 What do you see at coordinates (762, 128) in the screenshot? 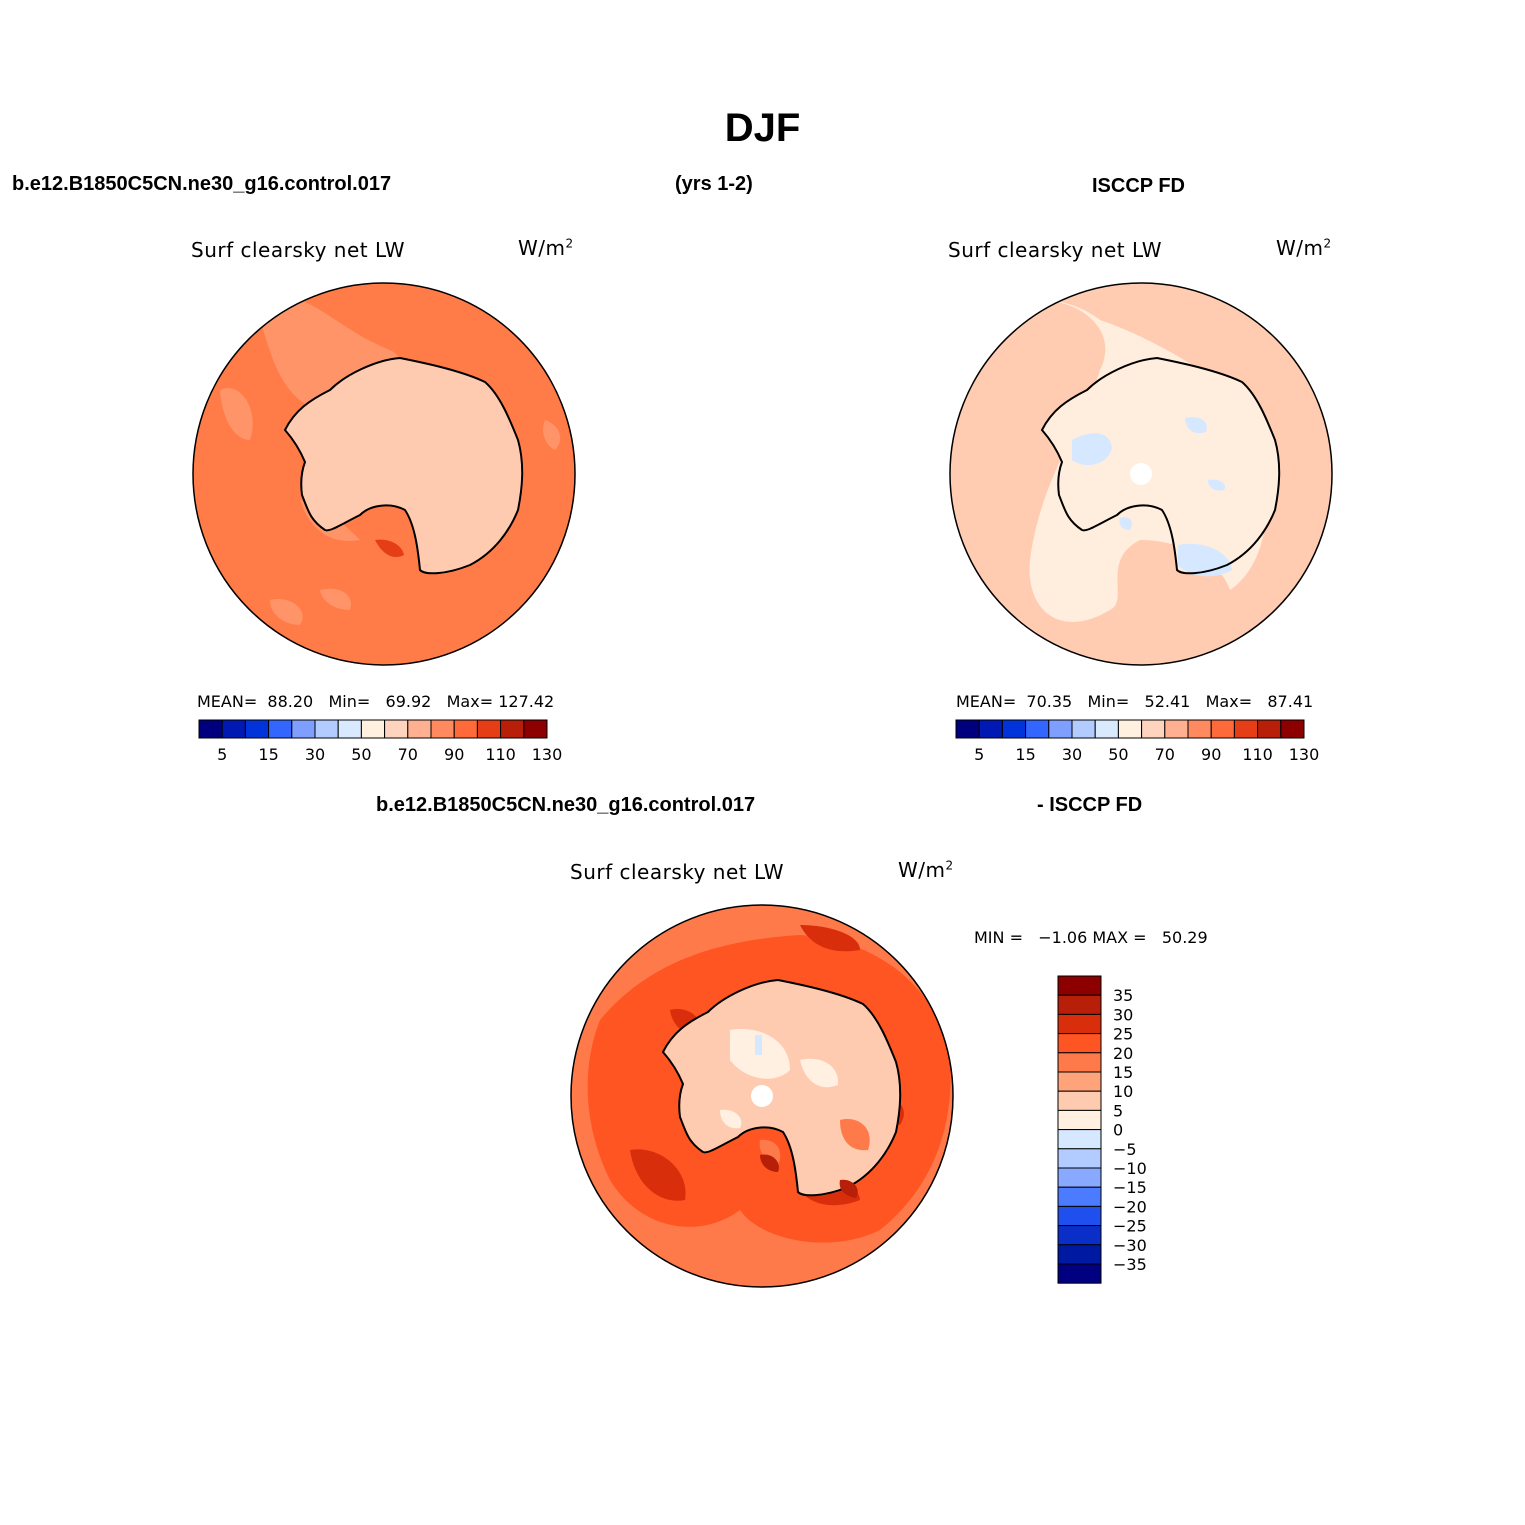
I see `figure-title: DJF` at bounding box center [762, 128].